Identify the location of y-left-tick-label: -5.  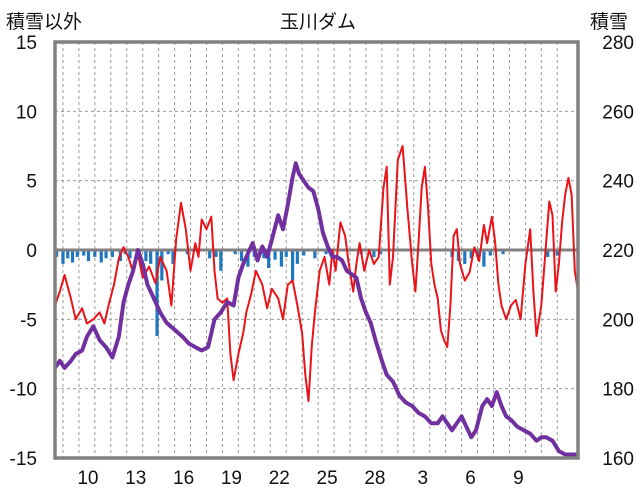
(28, 320).